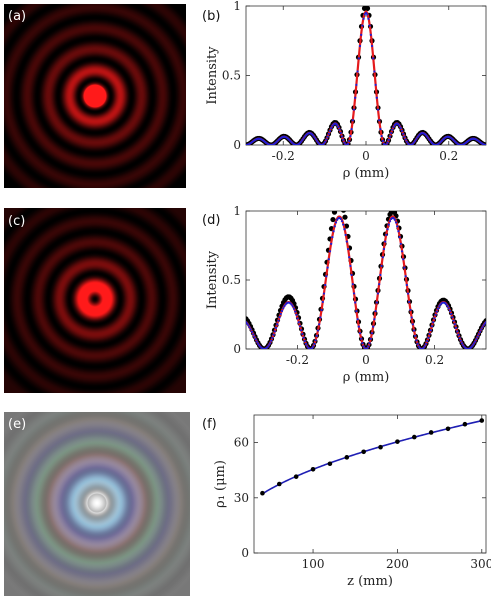 This screenshot has height=601, width=491. I want to click on panel-label-f: (f), so click(209, 424).